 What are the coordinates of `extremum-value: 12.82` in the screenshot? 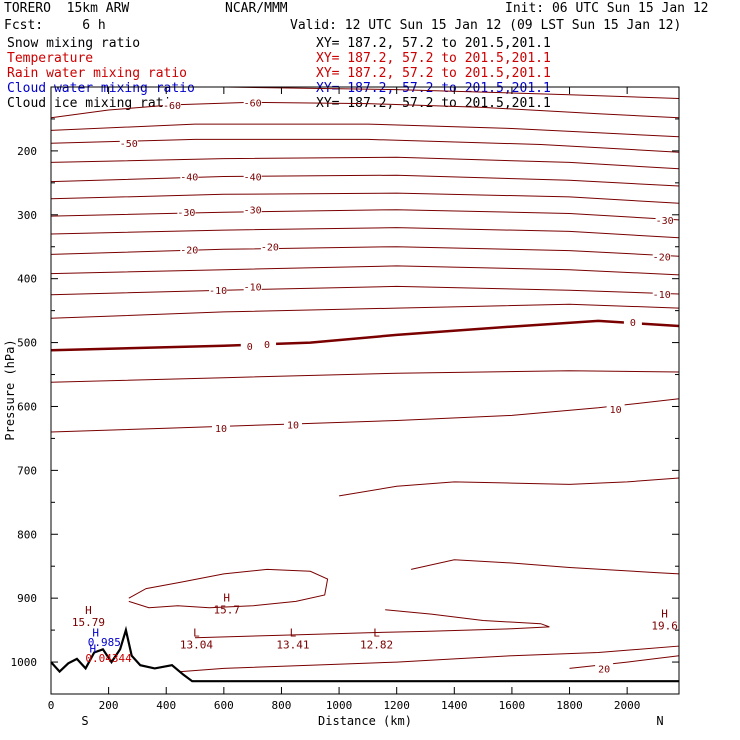 It's located at (376, 644).